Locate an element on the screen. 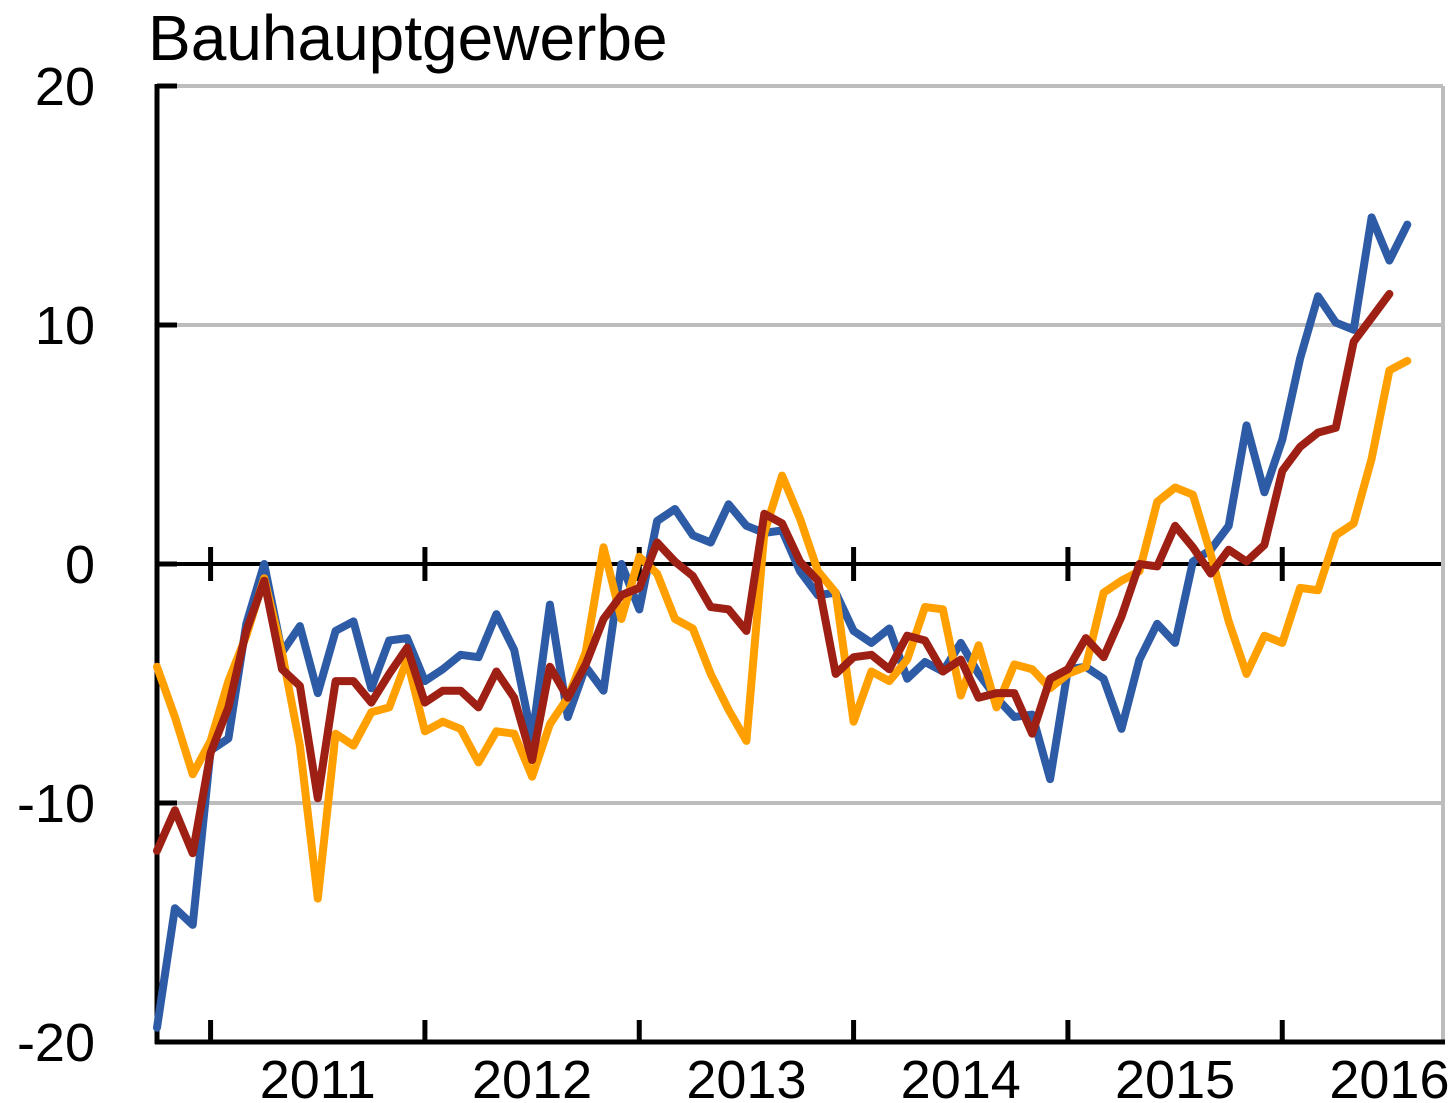 The image size is (1454, 1103). x-tick-label-2016: 2016 is located at coordinates (1389, 1076).